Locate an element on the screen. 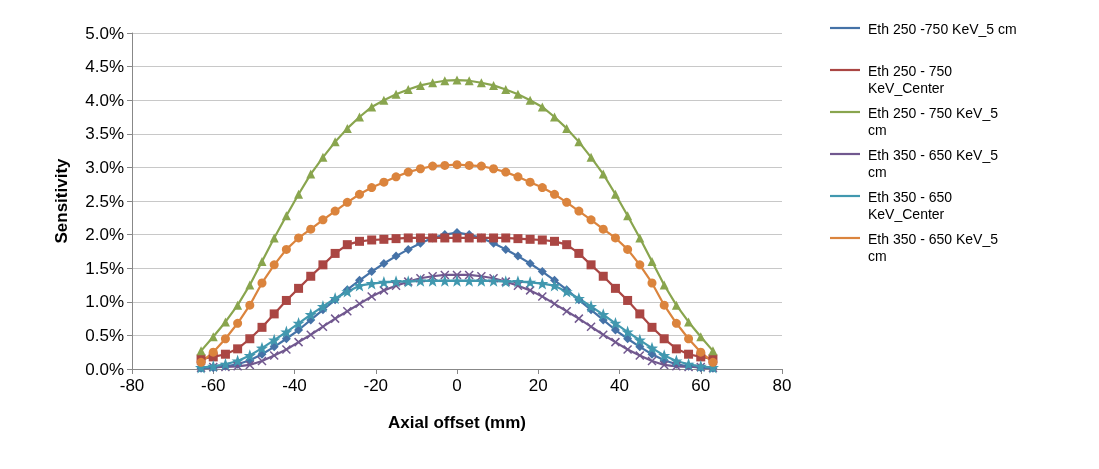 This screenshot has width=1099, height=469. legend-label: Eth 250 - 750 KeV_Center is located at coordinates (912, 79).